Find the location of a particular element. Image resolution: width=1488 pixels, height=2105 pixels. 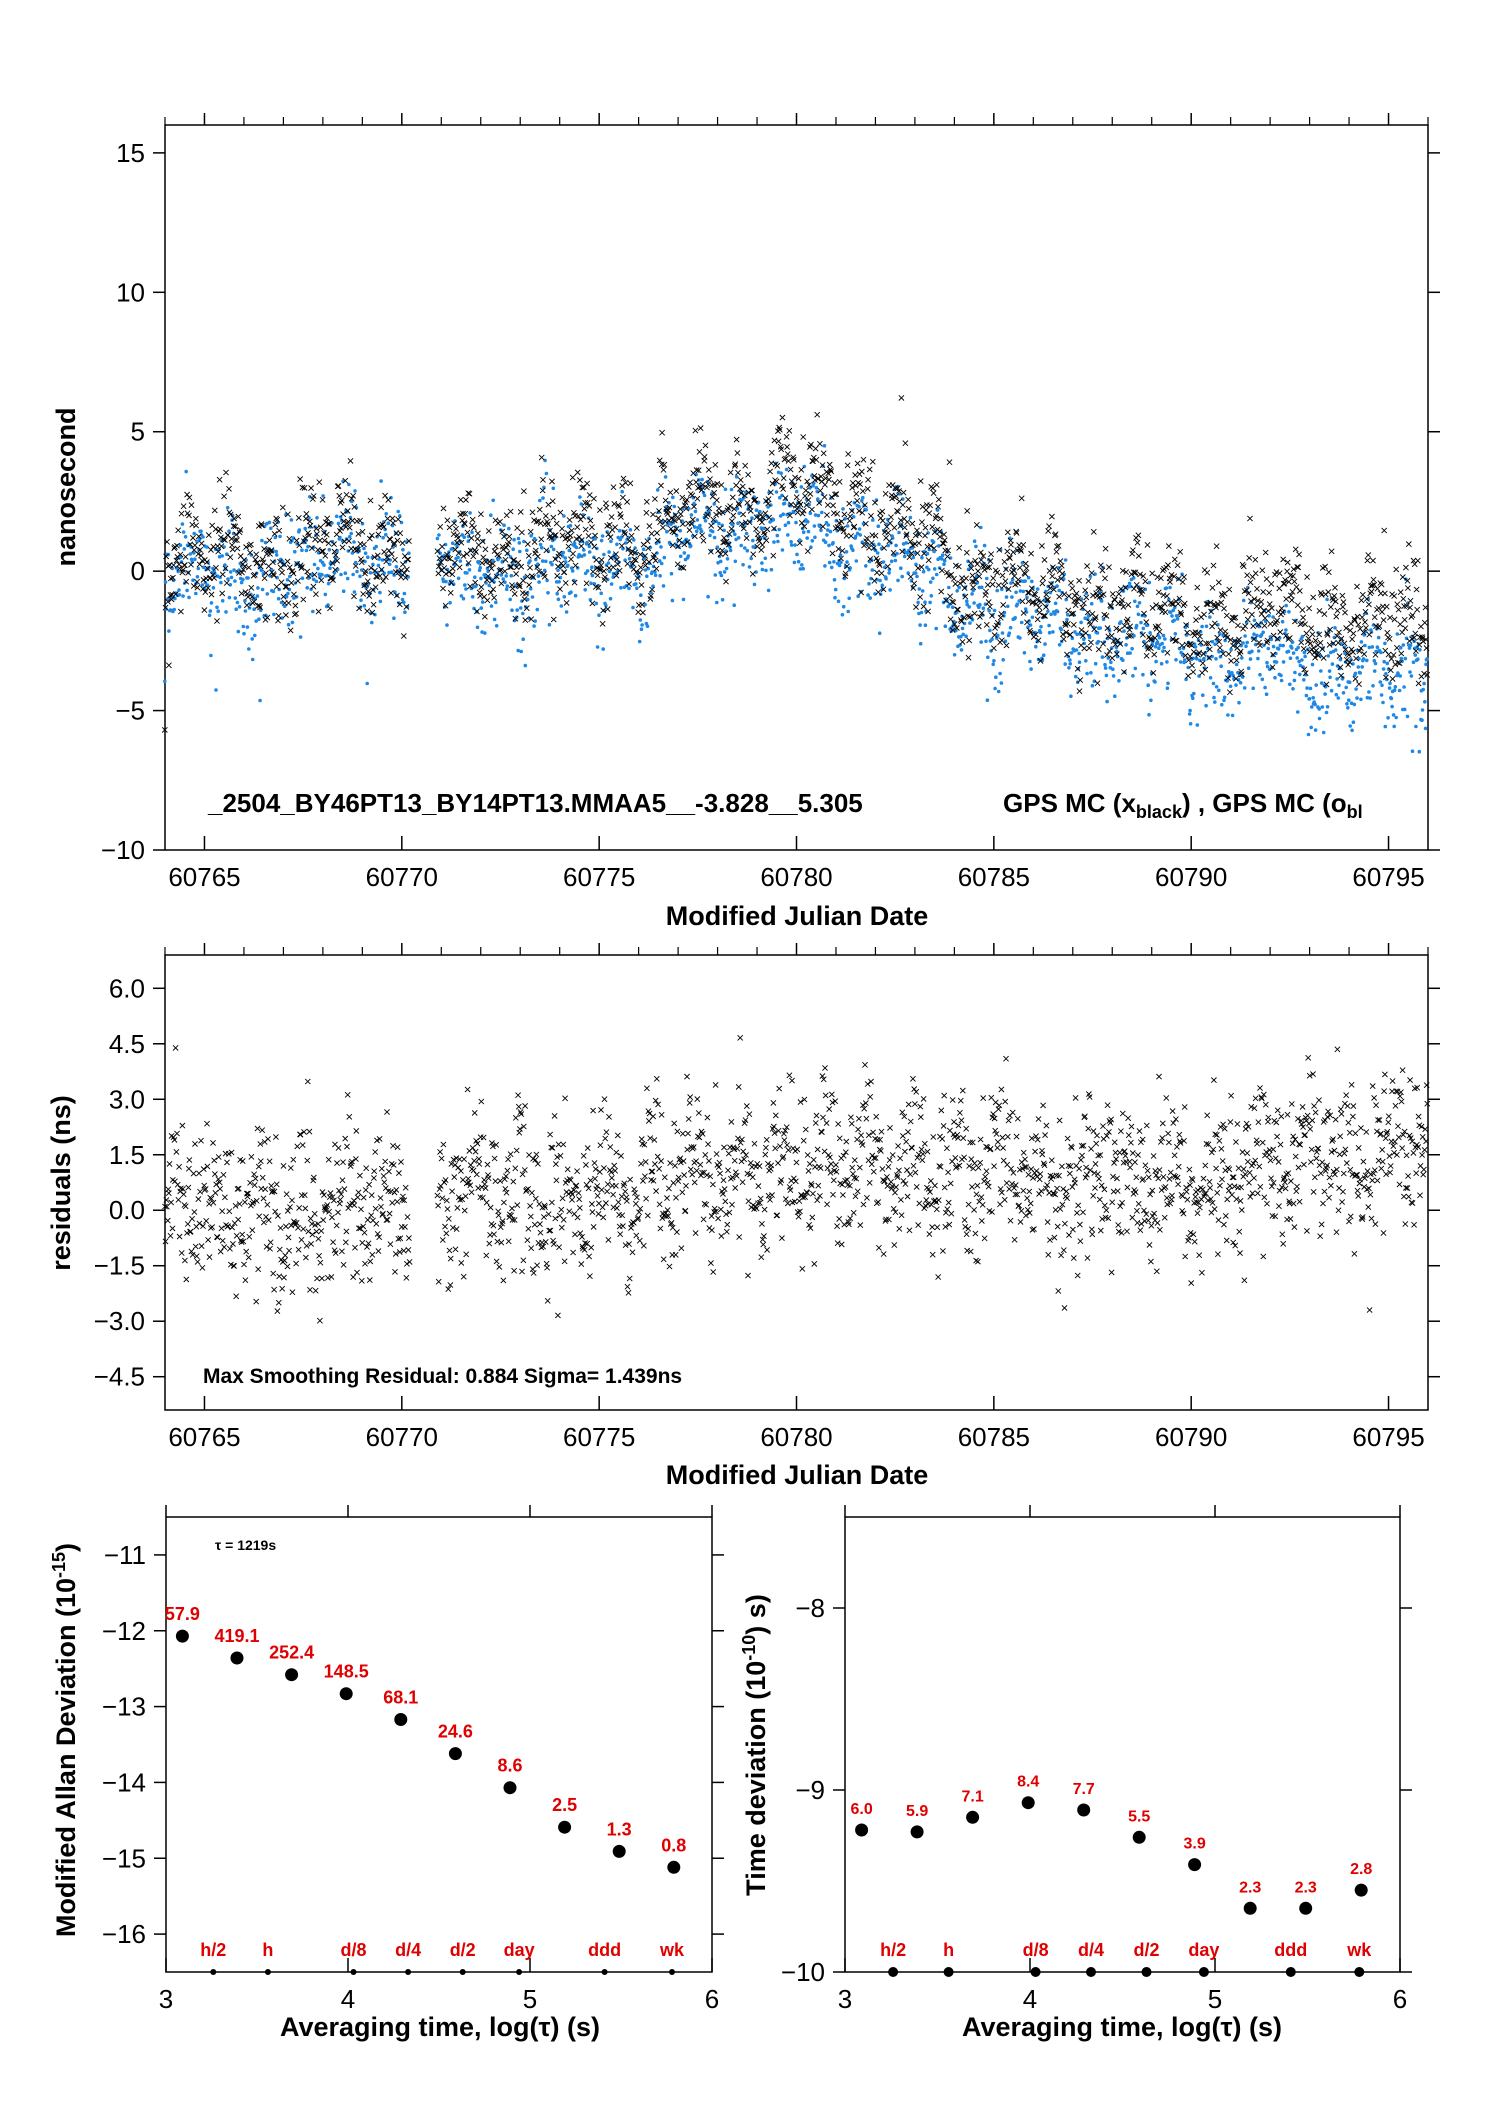

black-series-points is located at coordinates (796, 563).